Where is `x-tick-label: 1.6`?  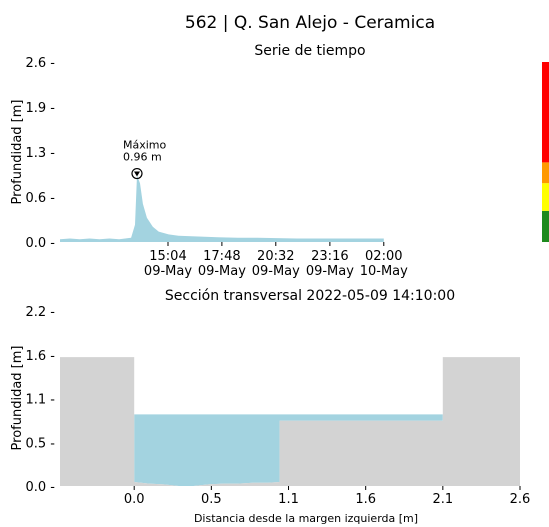
x-tick-label: 1.6 is located at coordinates (365, 499).